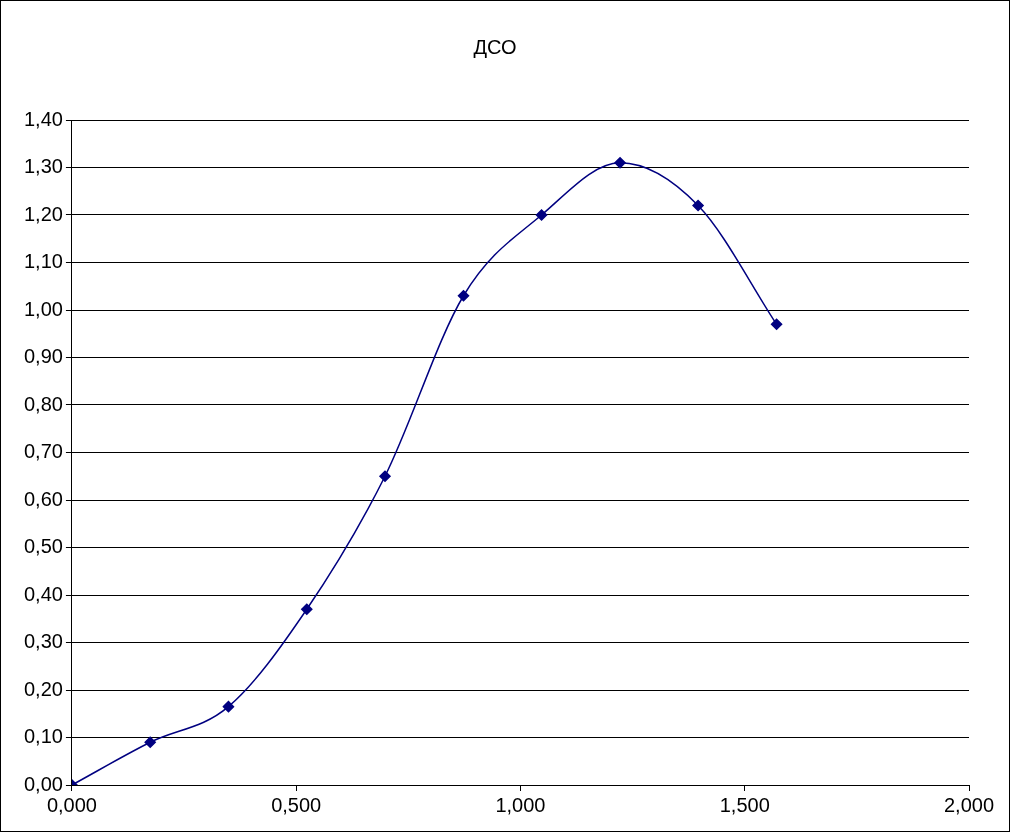 This screenshot has width=1010, height=832. Describe the element at coordinates (71, 804) in the screenshot. I see `x-tick-label: 0,000` at that location.